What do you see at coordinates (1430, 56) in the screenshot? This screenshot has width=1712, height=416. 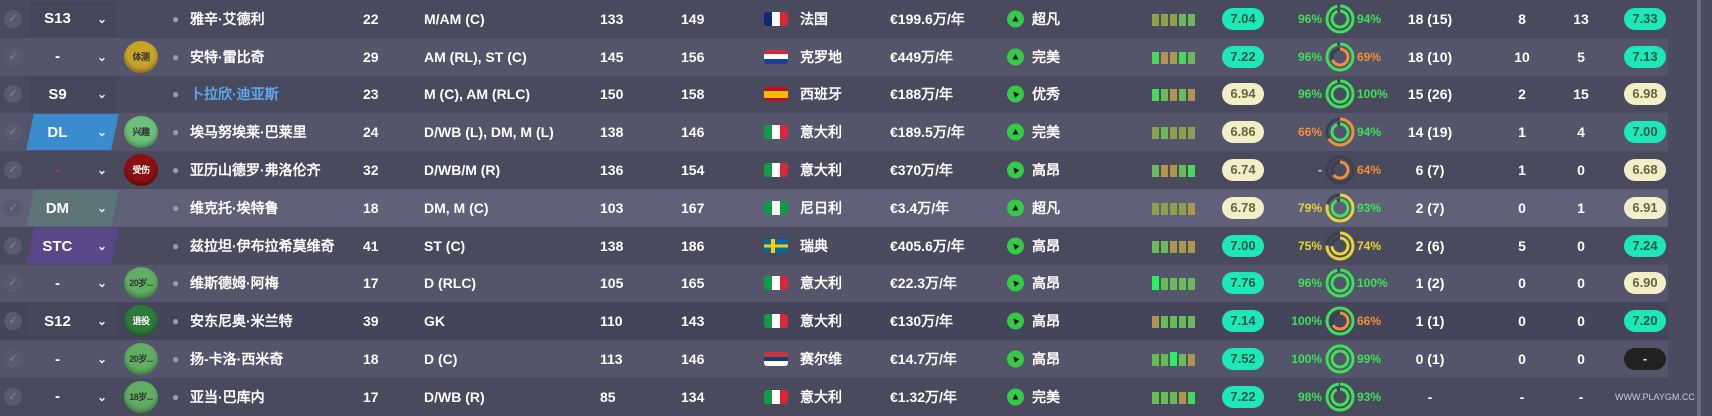 I see `appearances: 18 (10)` at bounding box center [1430, 56].